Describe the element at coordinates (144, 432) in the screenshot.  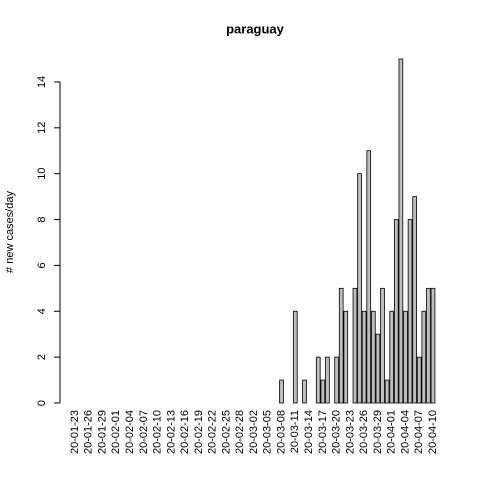
I see `x-tick-label: 20-02-07` at that location.